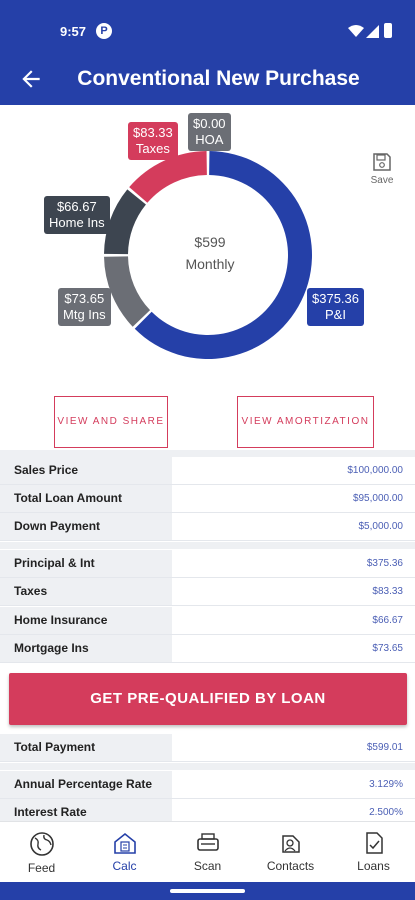  Describe the element at coordinates (207, 842) in the screenshot. I see `scanner-icon` at that location.